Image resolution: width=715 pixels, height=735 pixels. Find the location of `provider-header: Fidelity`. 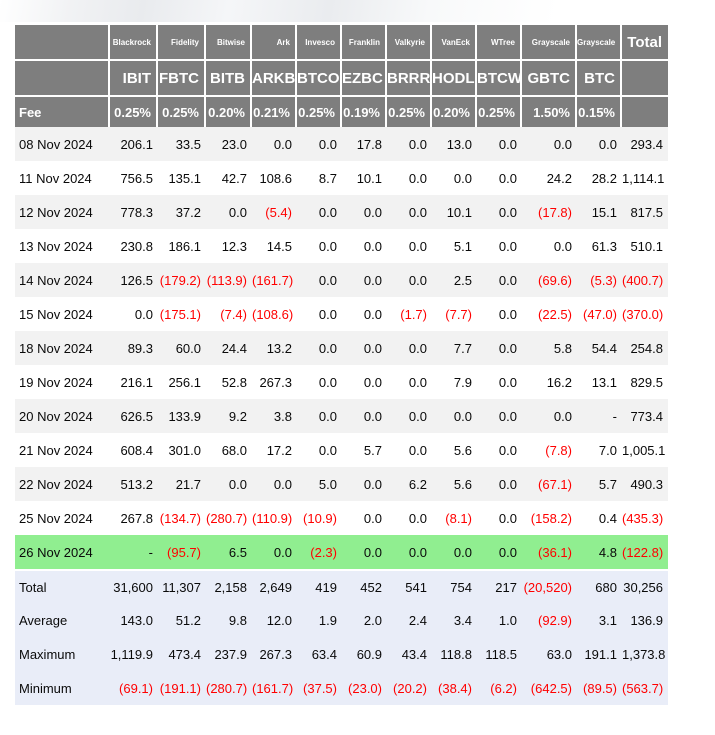

provider-header: Fidelity is located at coordinates (182, 43).